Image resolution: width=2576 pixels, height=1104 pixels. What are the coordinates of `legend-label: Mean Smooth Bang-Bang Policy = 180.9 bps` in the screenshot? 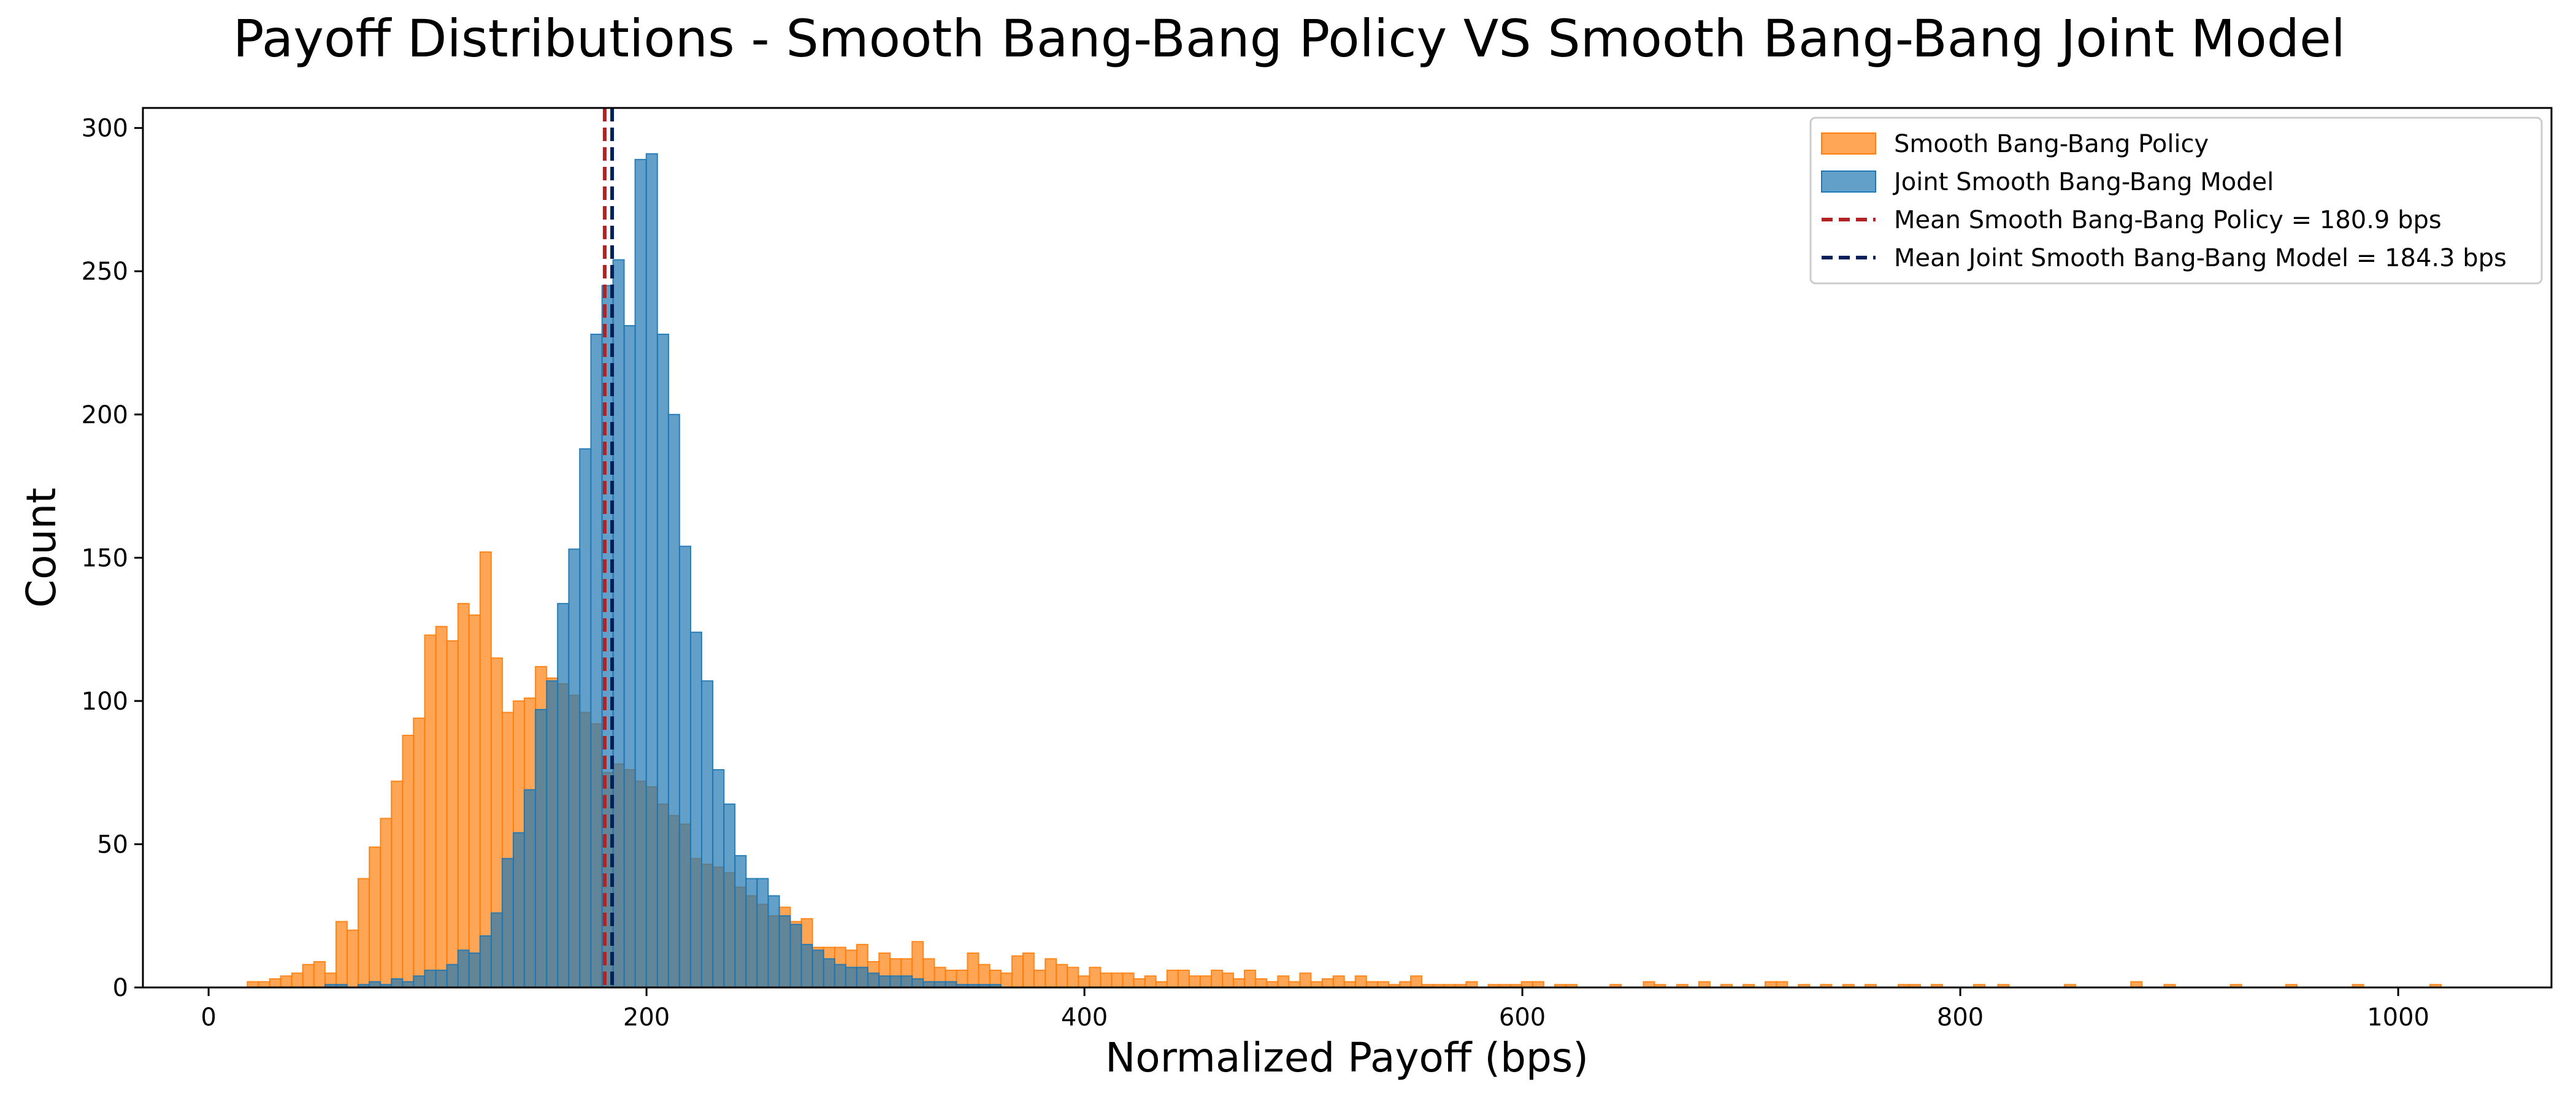 It's located at (2168, 220).